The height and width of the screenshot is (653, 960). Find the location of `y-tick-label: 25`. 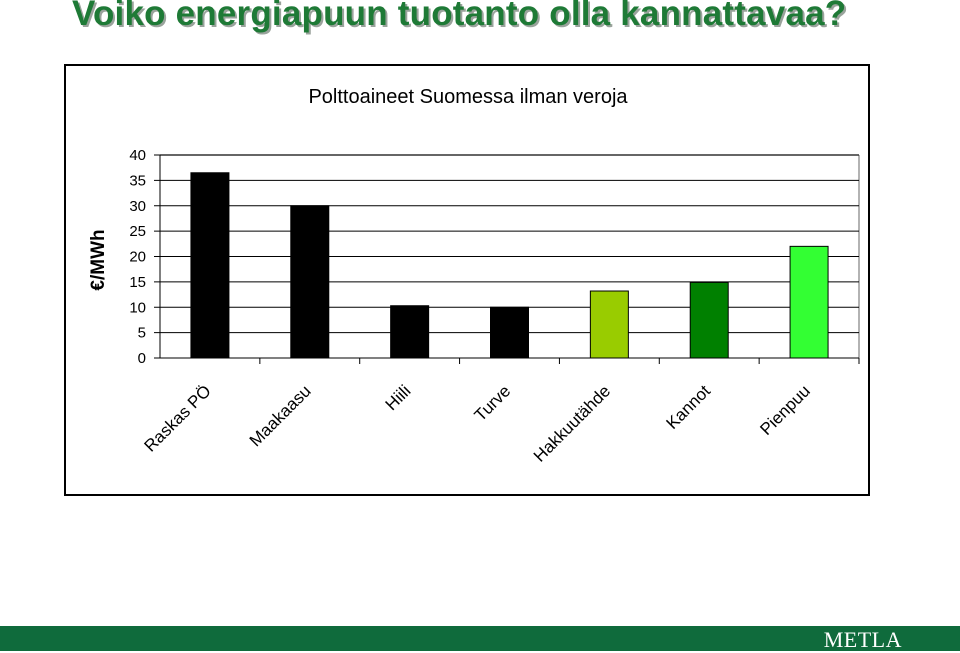

y-tick-label: 25 is located at coordinates (137, 231).